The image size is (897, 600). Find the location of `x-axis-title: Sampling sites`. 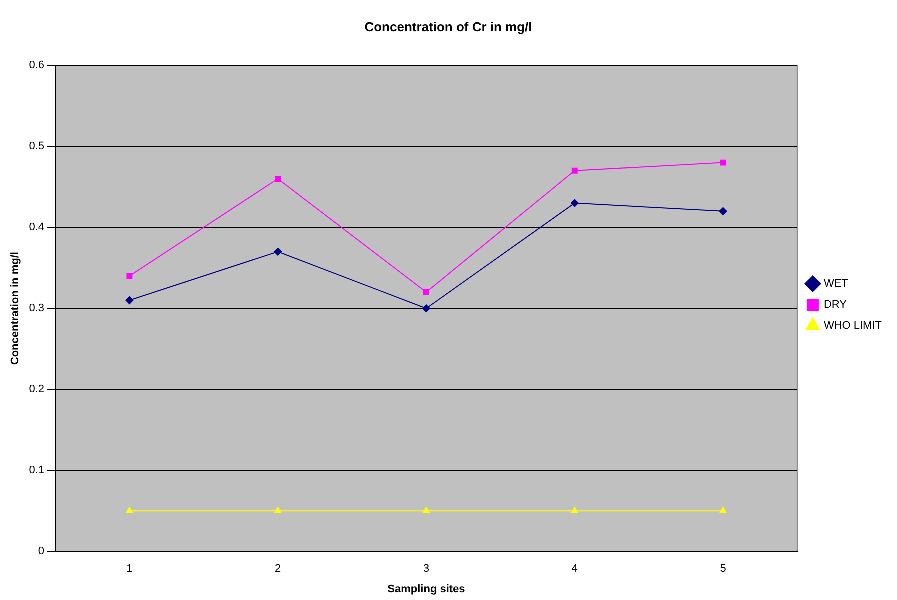

x-axis-title: Sampling sites is located at coordinates (427, 589).